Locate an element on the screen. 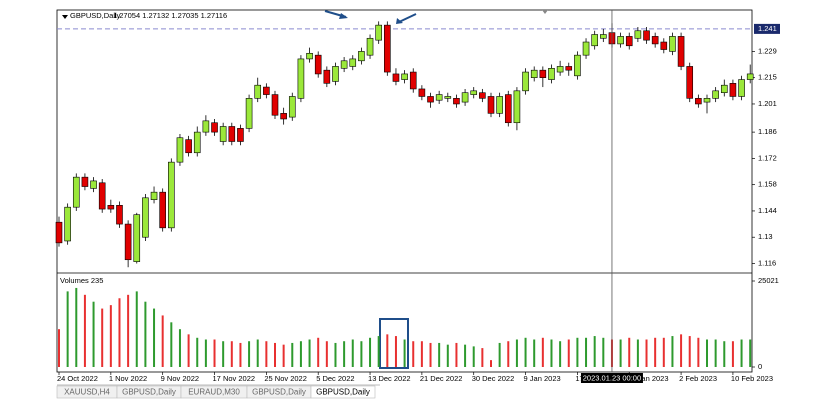 This screenshot has width=836, height=406. x-tick-label: 25 Nov 2022 is located at coordinates (285, 378).